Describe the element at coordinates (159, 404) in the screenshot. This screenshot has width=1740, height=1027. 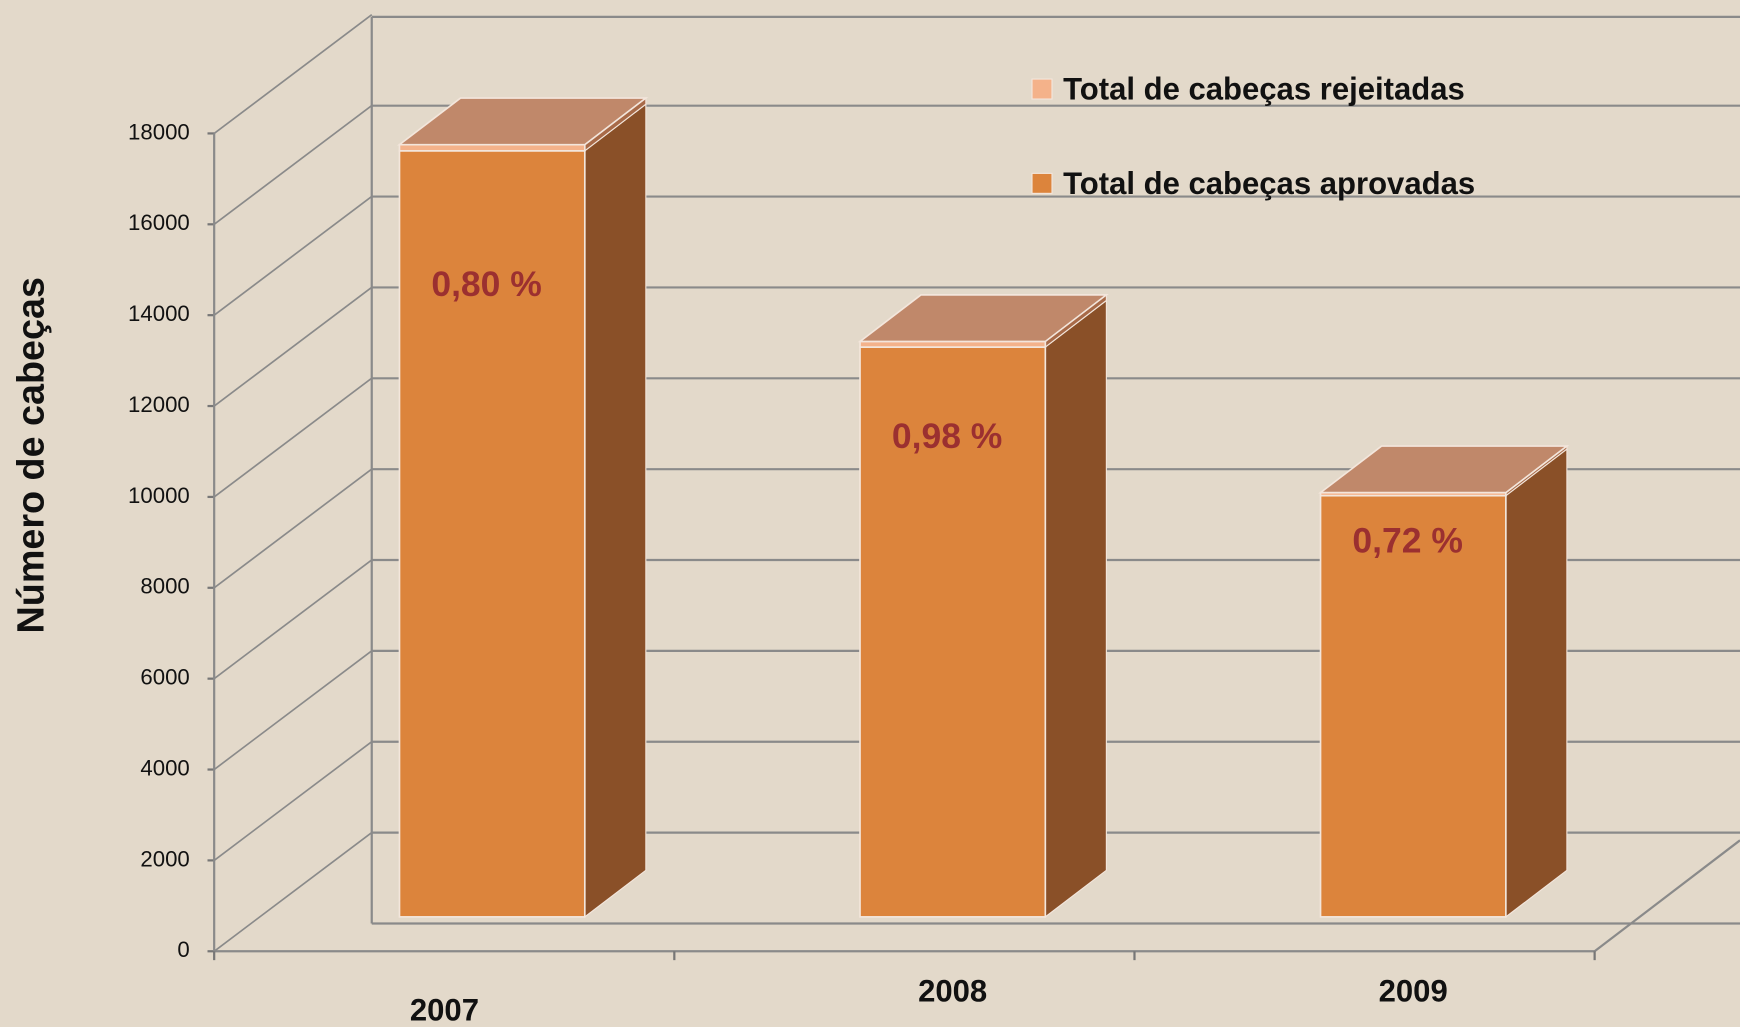
I see `y-tick-label: 12000` at that location.